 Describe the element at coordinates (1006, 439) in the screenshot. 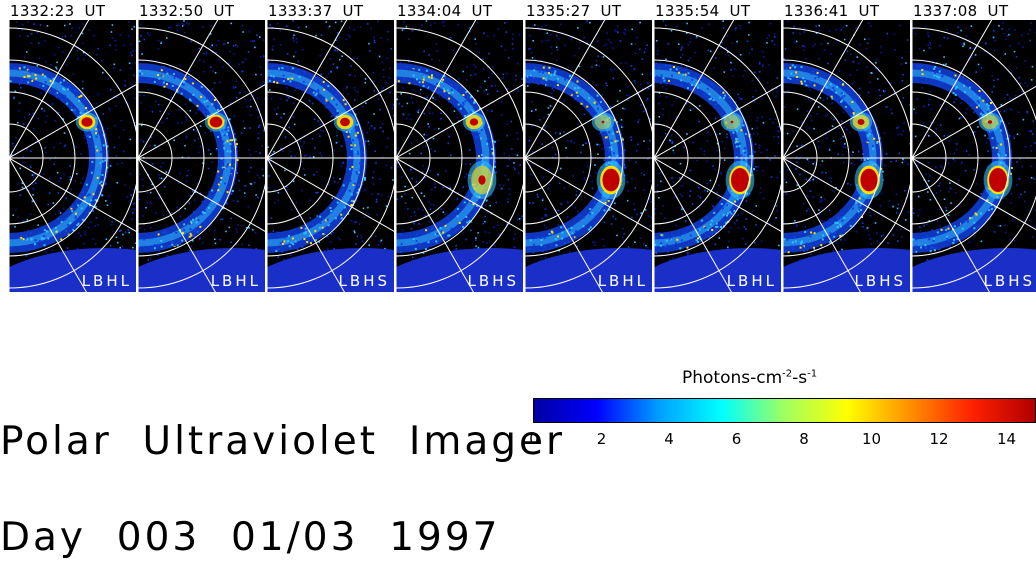

I see `colorbar-tick: 14` at that location.